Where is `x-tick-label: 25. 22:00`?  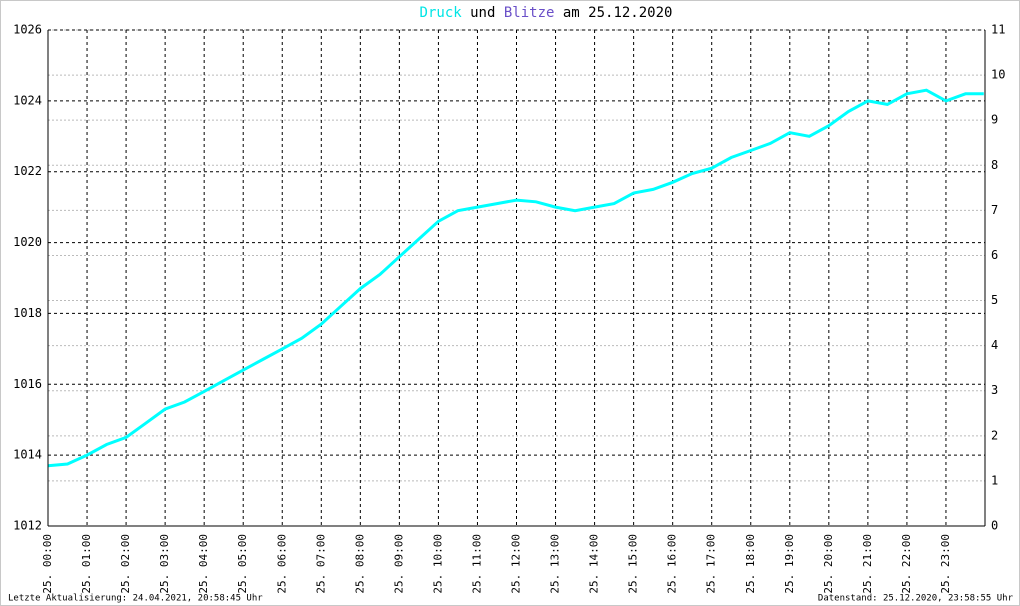 x-tick-label: 25. 22:00 is located at coordinates (906, 564).